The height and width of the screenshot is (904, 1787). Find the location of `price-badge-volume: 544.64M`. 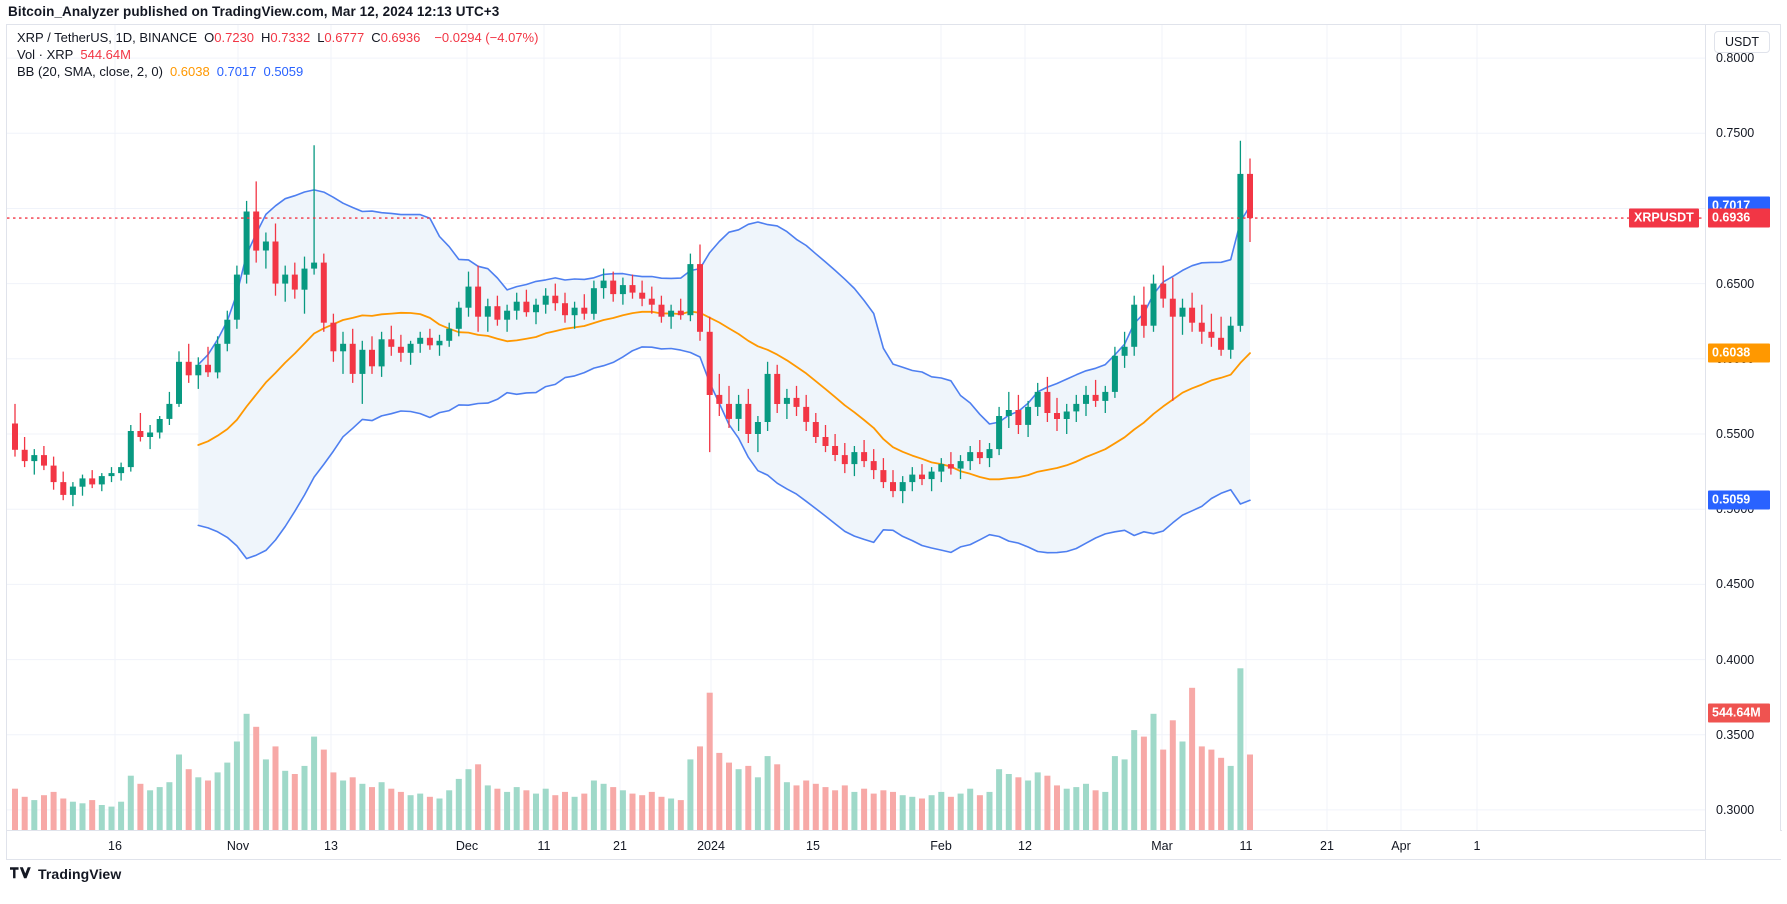

price-badge-volume: 544.64M is located at coordinates (1739, 713).